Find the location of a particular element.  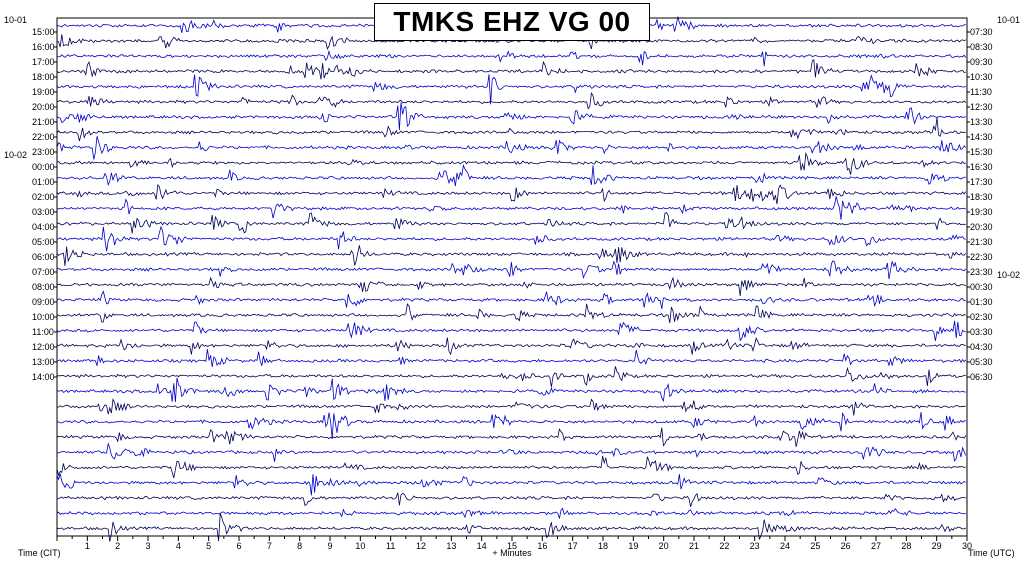

right-time-label: 16:30 is located at coordinates (981, 167).